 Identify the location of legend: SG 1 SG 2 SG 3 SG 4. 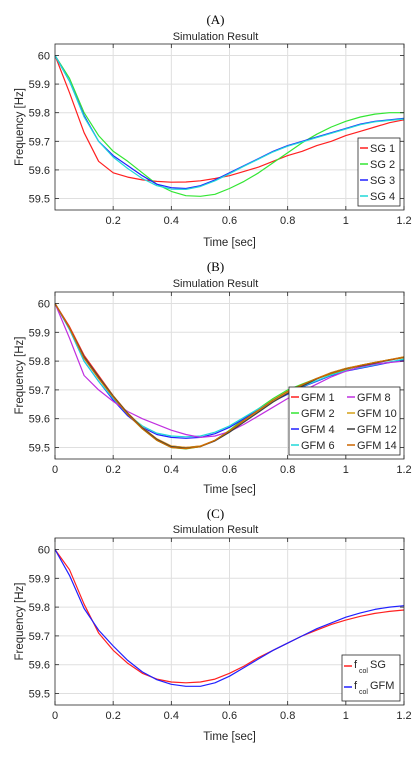
(379, 172).